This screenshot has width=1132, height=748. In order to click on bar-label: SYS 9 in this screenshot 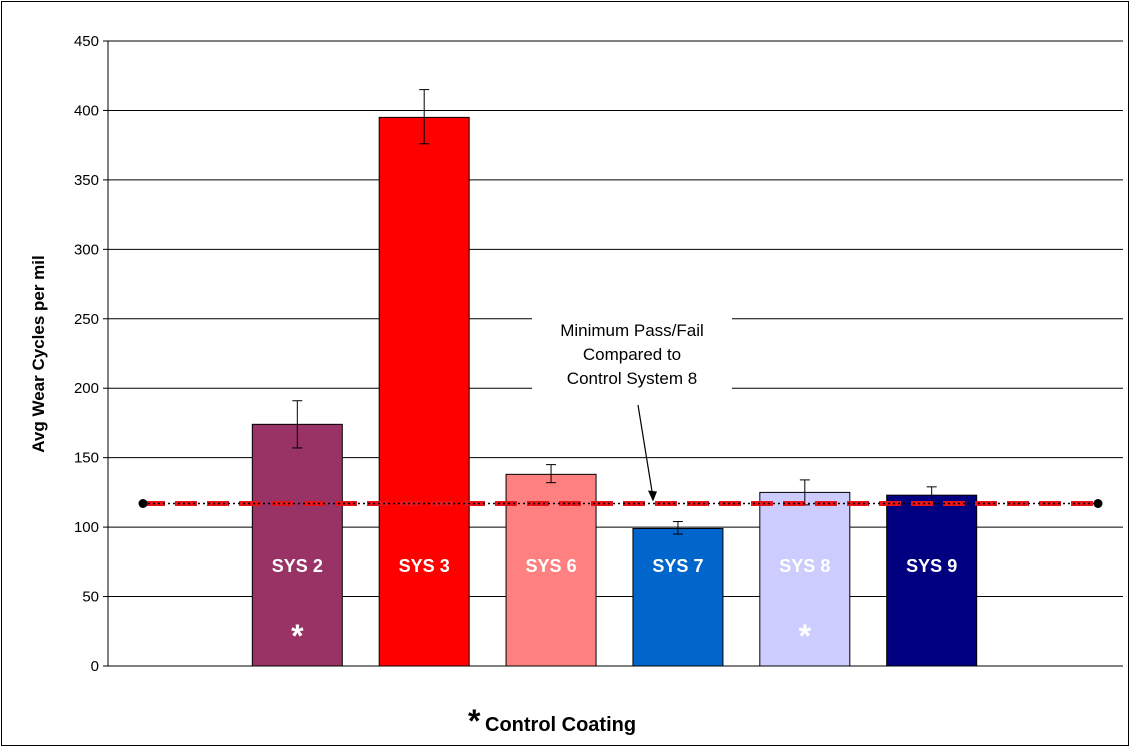, I will do `click(931, 566)`.